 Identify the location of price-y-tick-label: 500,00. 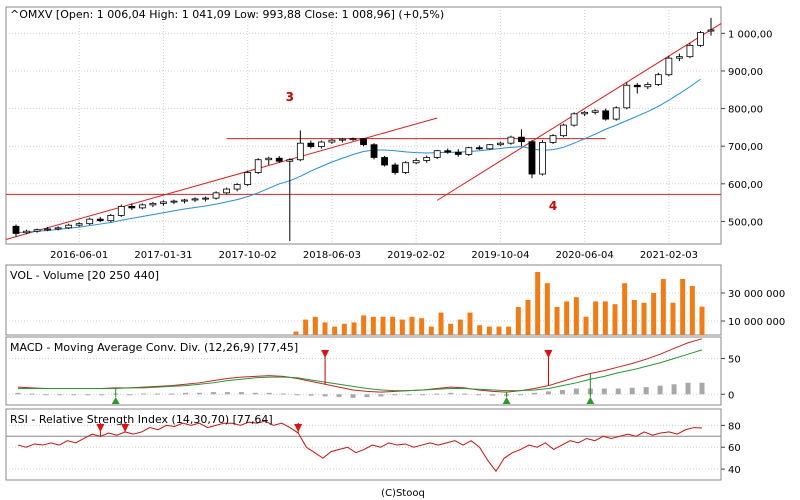
(745, 222).